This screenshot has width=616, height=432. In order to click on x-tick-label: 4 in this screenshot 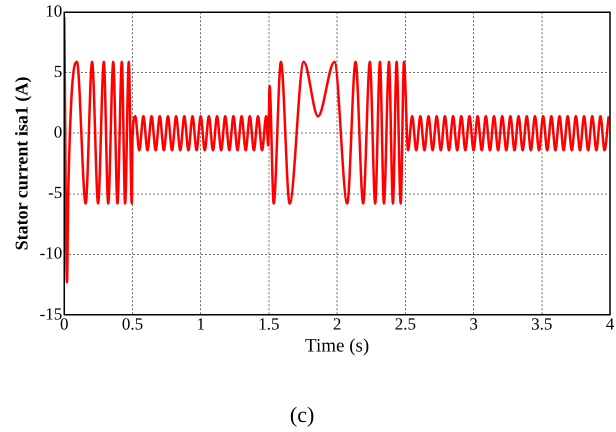, I will do `click(610, 324)`.